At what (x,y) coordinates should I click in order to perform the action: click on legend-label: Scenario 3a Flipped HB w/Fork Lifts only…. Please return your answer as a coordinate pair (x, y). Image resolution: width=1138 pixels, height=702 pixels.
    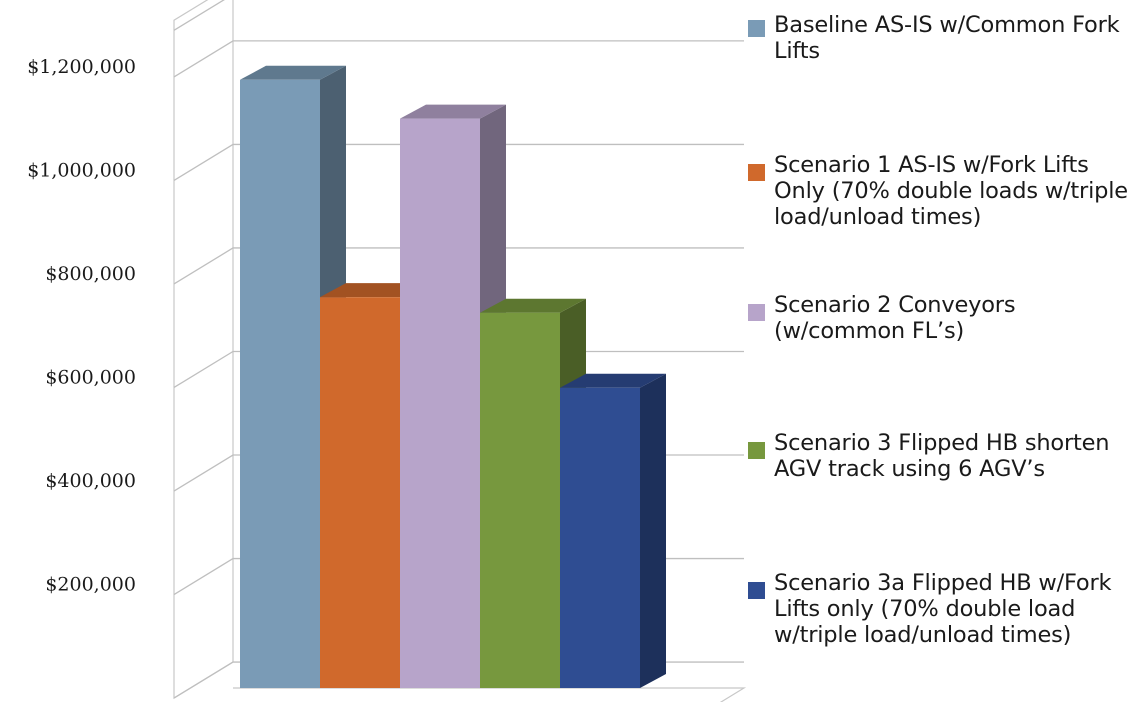
    Looking at the image, I should click on (943, 609).